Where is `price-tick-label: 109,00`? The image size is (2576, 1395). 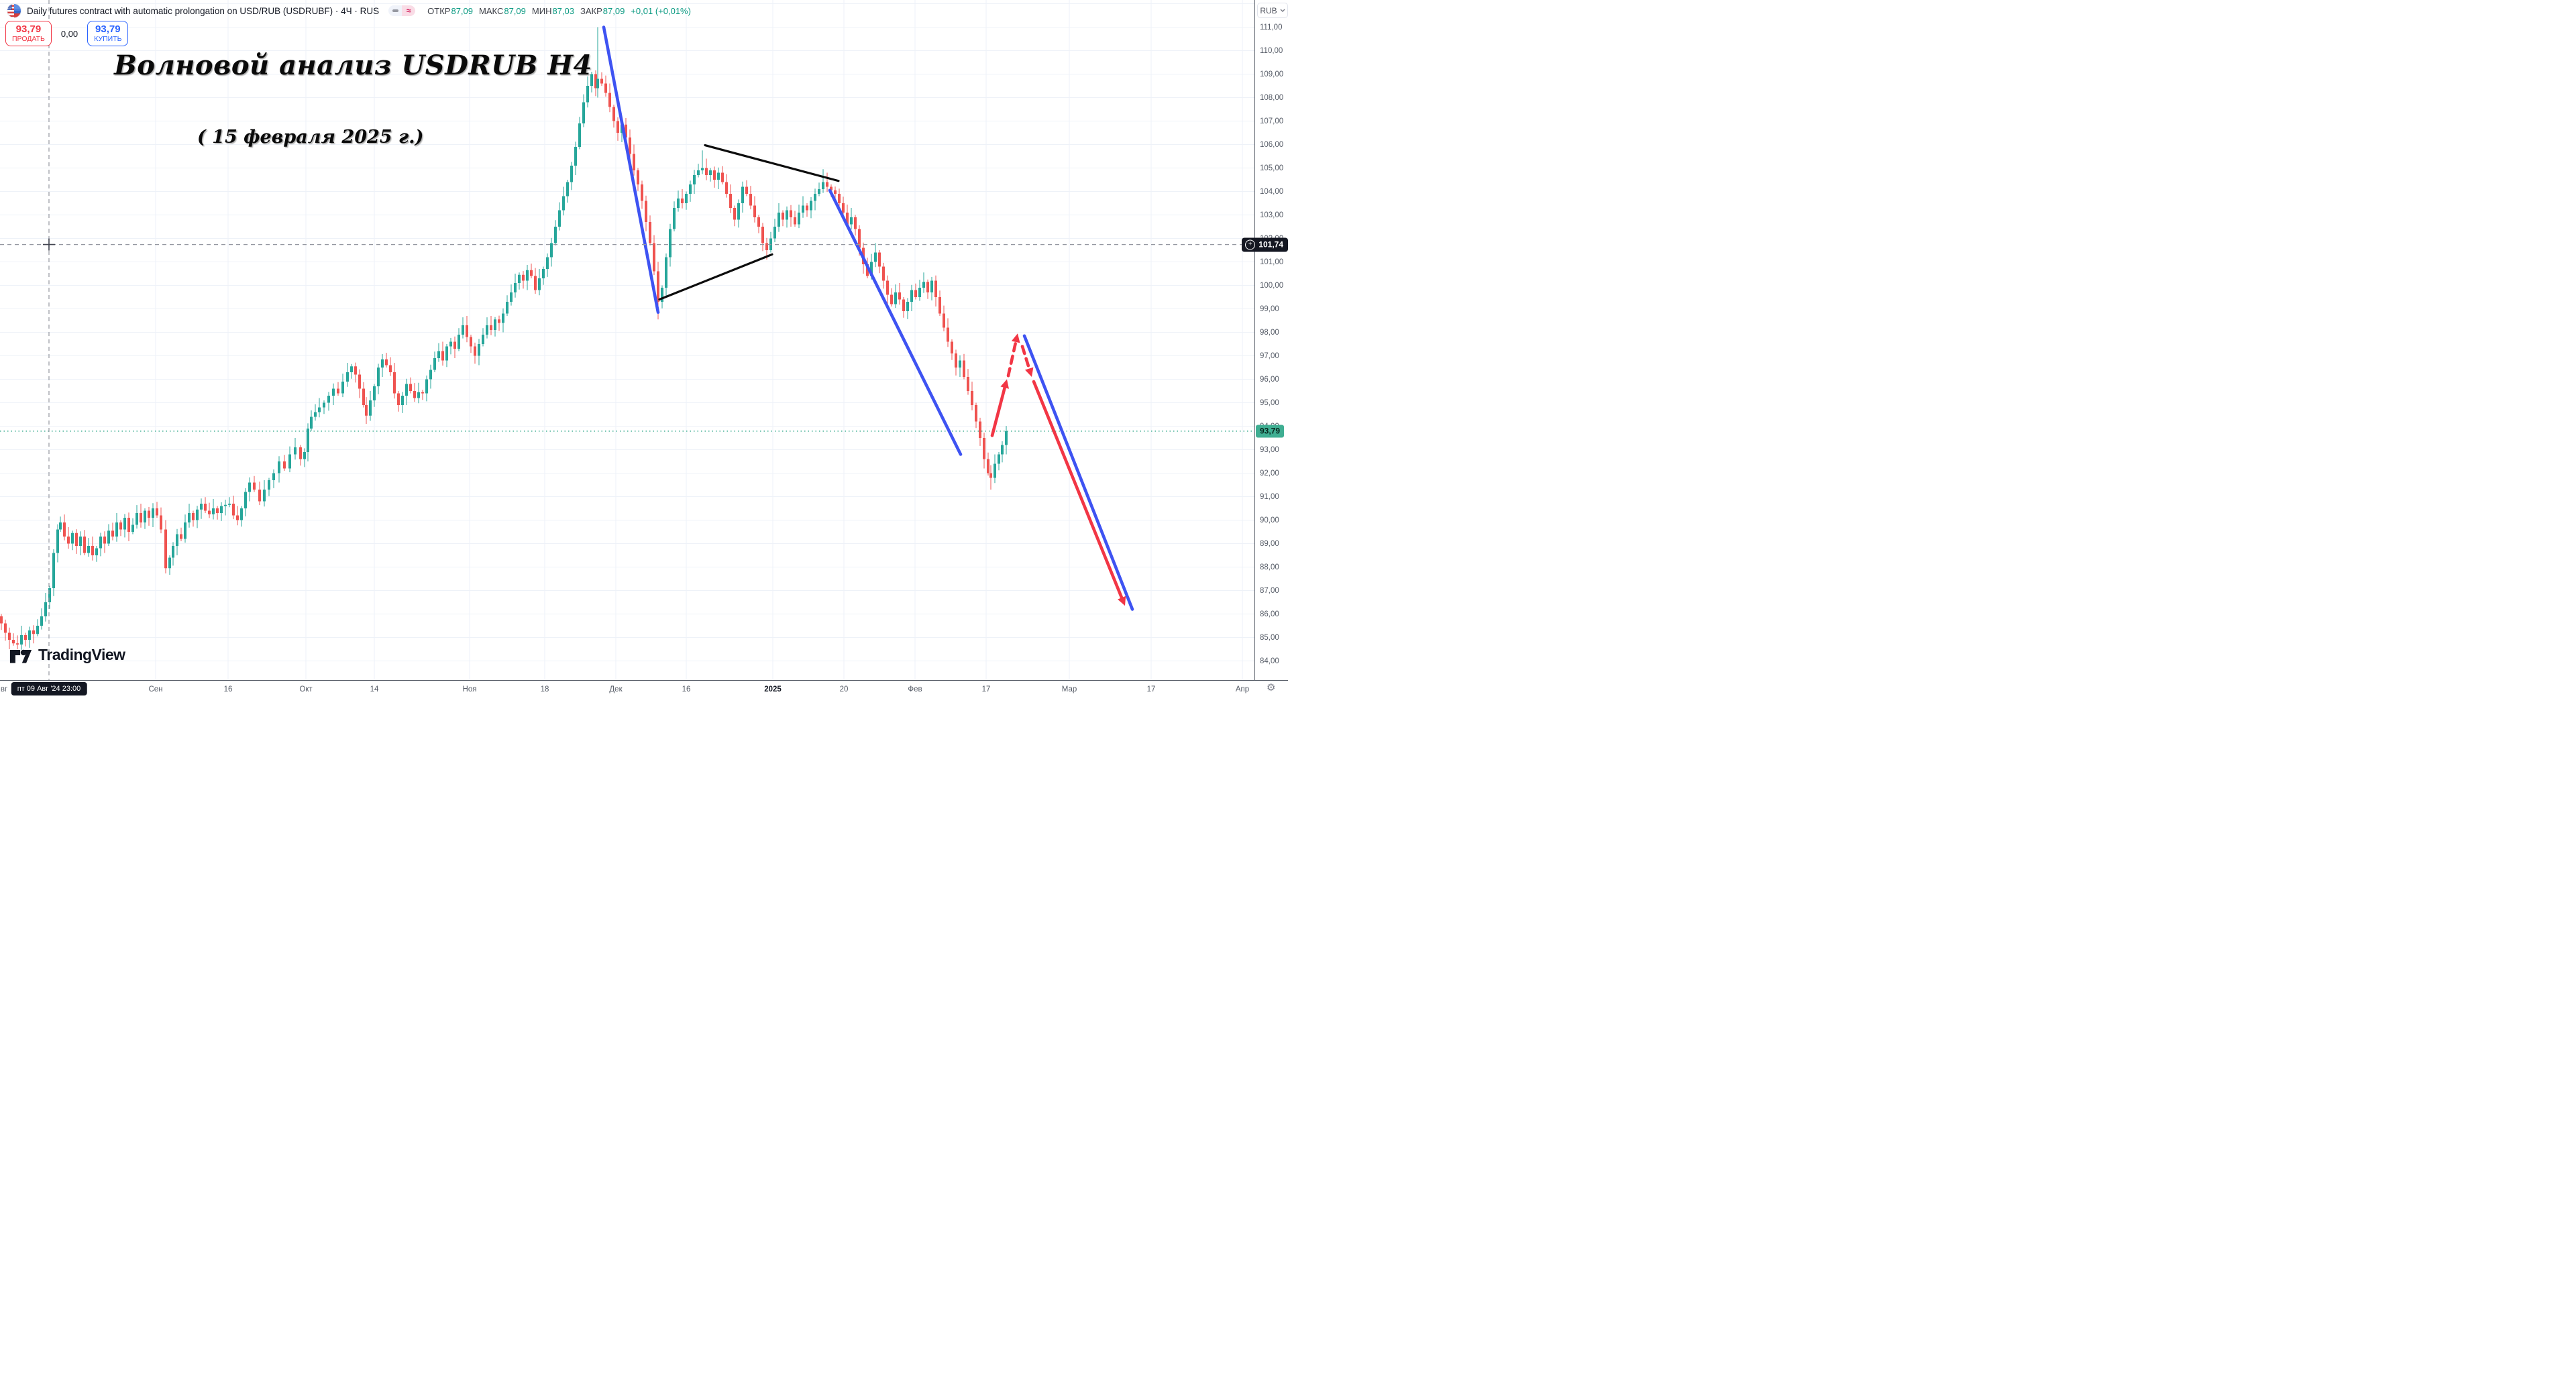
price-tick-label: 109,00 is located at coordinates (1272, 74).